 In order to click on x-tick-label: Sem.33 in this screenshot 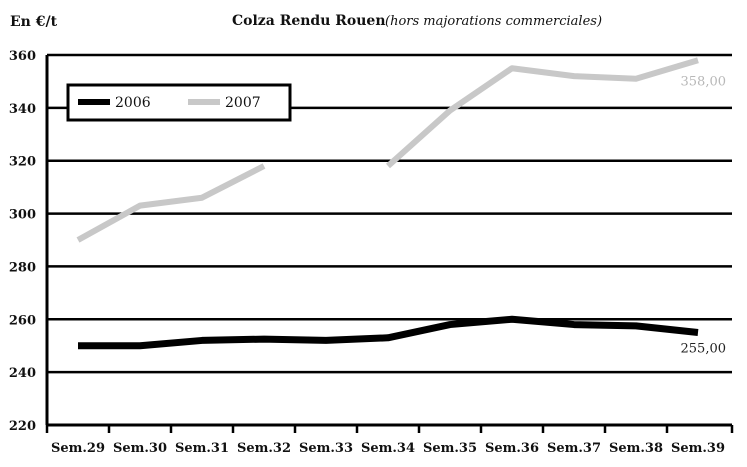, I will do `click(326, 448)`.